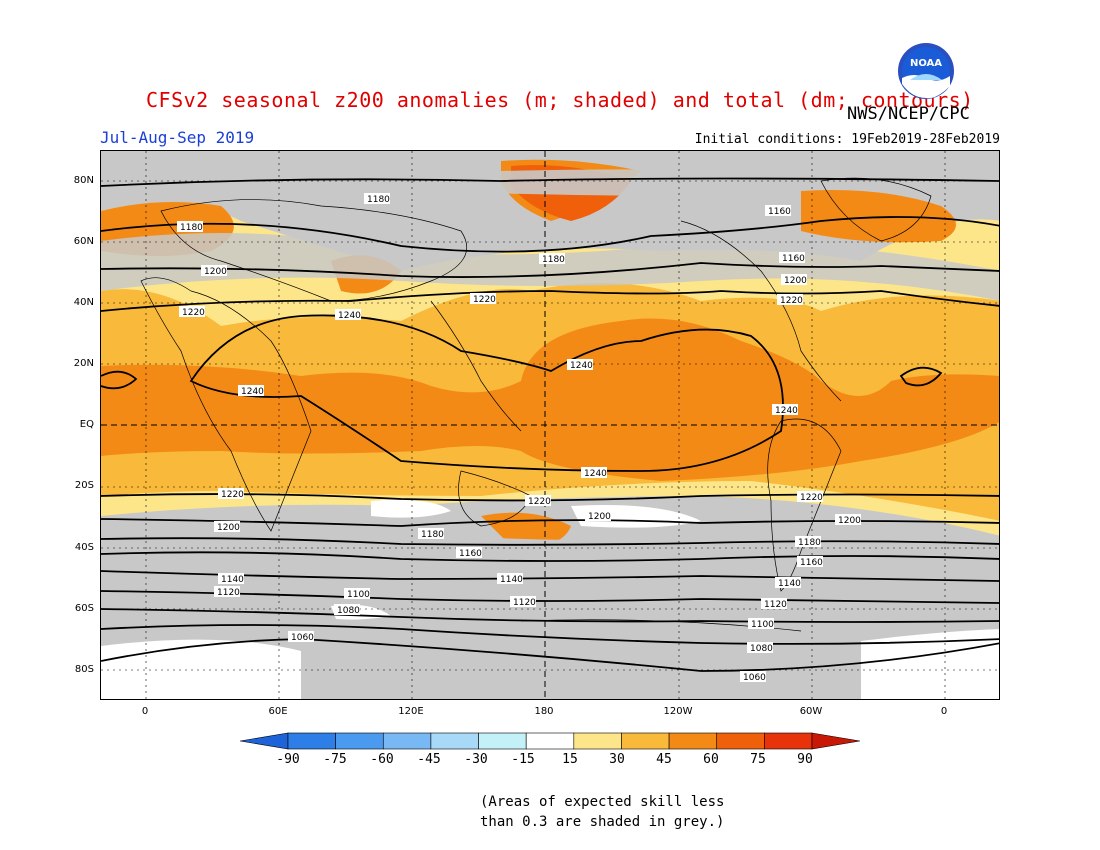 This screenshot has width=1100, height=850. What do you see at coordinates (926, 63) in the screenshot?
I see `logo-text: NOAA` at bounding box center [926, 63].